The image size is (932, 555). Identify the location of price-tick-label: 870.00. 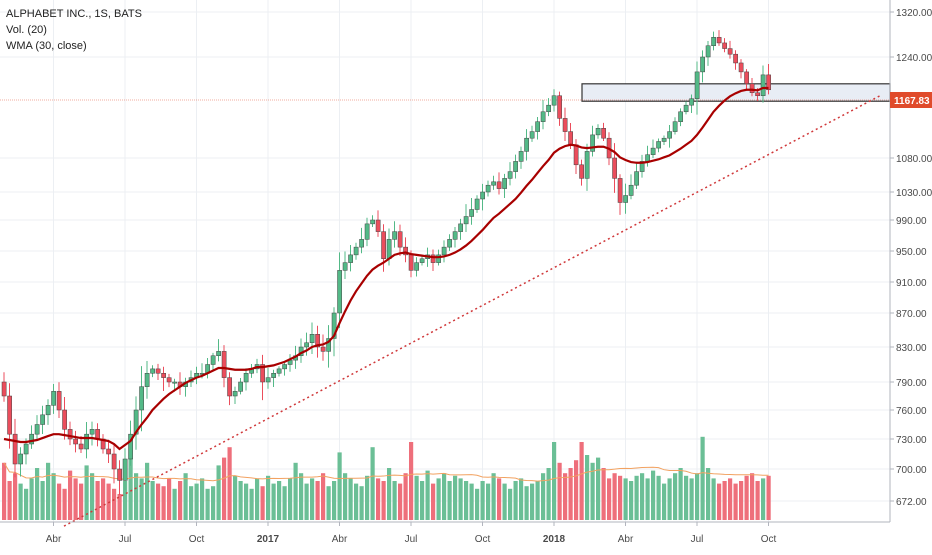
(911, 314).